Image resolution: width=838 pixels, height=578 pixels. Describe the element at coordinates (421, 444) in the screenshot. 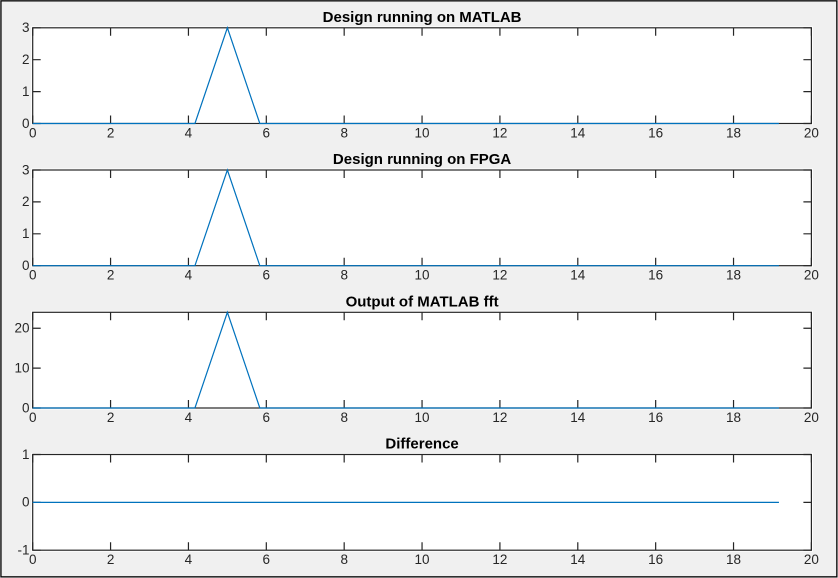

I see `svg-text: Difference` at that location.